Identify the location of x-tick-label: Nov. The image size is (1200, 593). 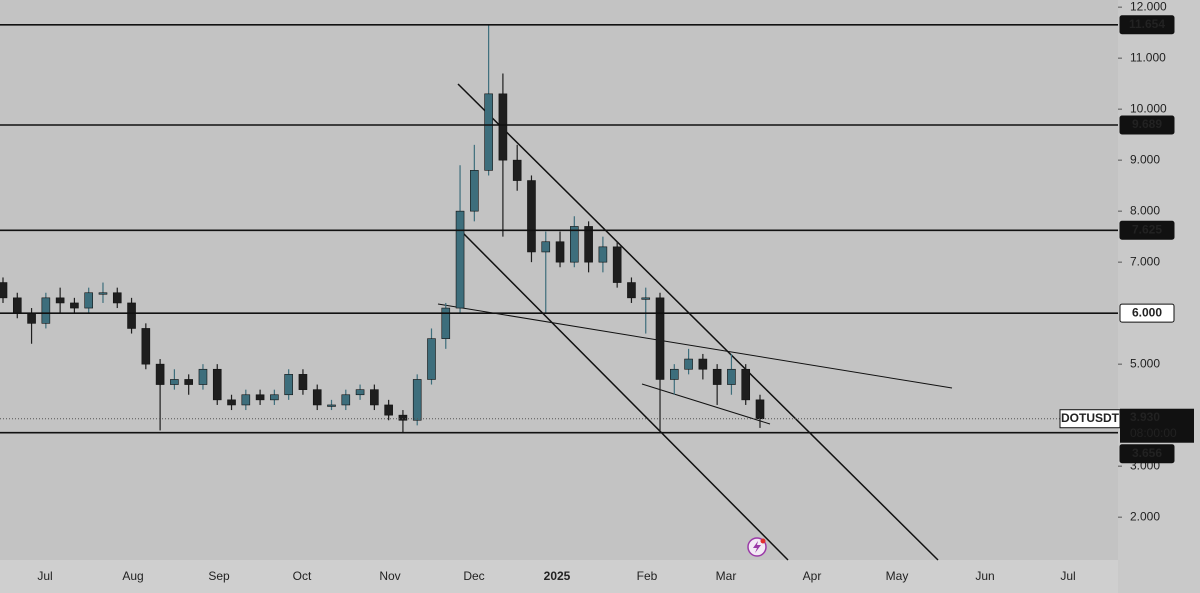
(389, 576).